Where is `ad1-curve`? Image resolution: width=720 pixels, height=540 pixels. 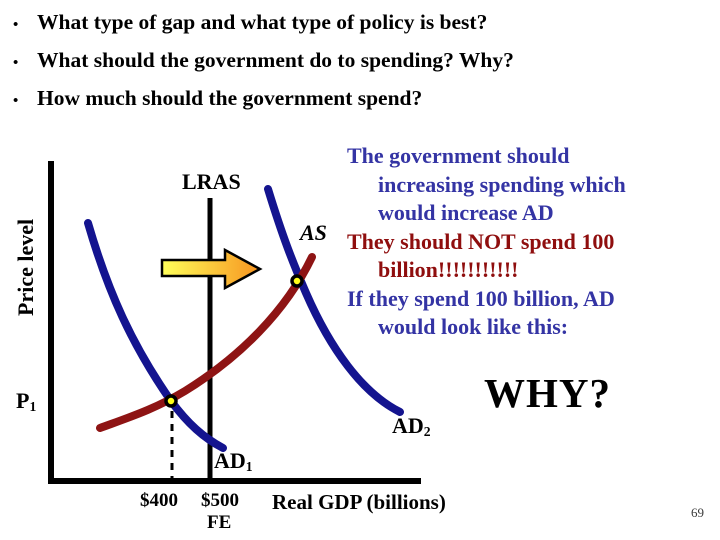 ad1-curve is located at coordinates (155, 335).